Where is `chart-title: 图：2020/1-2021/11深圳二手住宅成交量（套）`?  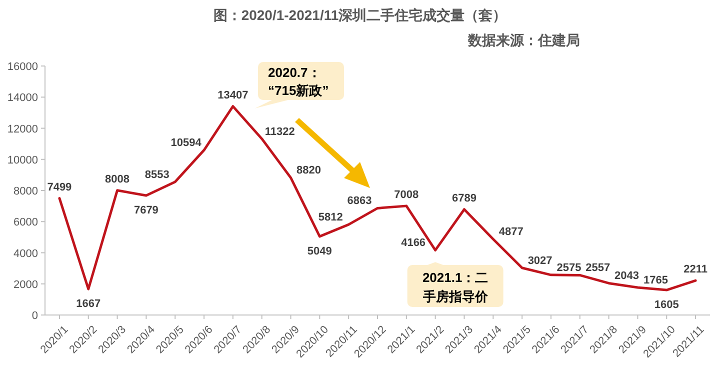 chart-title: 图：2020/1-2021/11深圳二手住宅成交量（套） is located at coordinates (360, 15).